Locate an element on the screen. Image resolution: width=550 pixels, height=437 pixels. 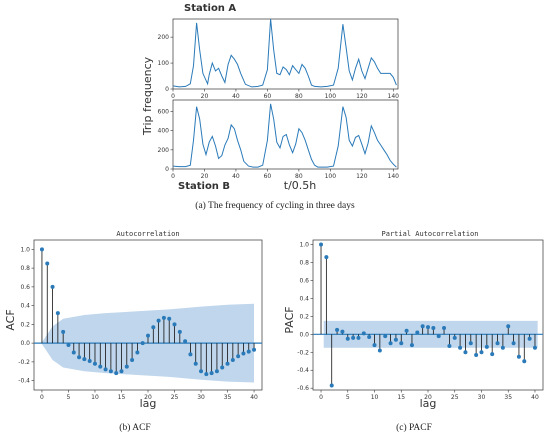
station-b-xtick-label: 80 is located at coordinates (299, 176).